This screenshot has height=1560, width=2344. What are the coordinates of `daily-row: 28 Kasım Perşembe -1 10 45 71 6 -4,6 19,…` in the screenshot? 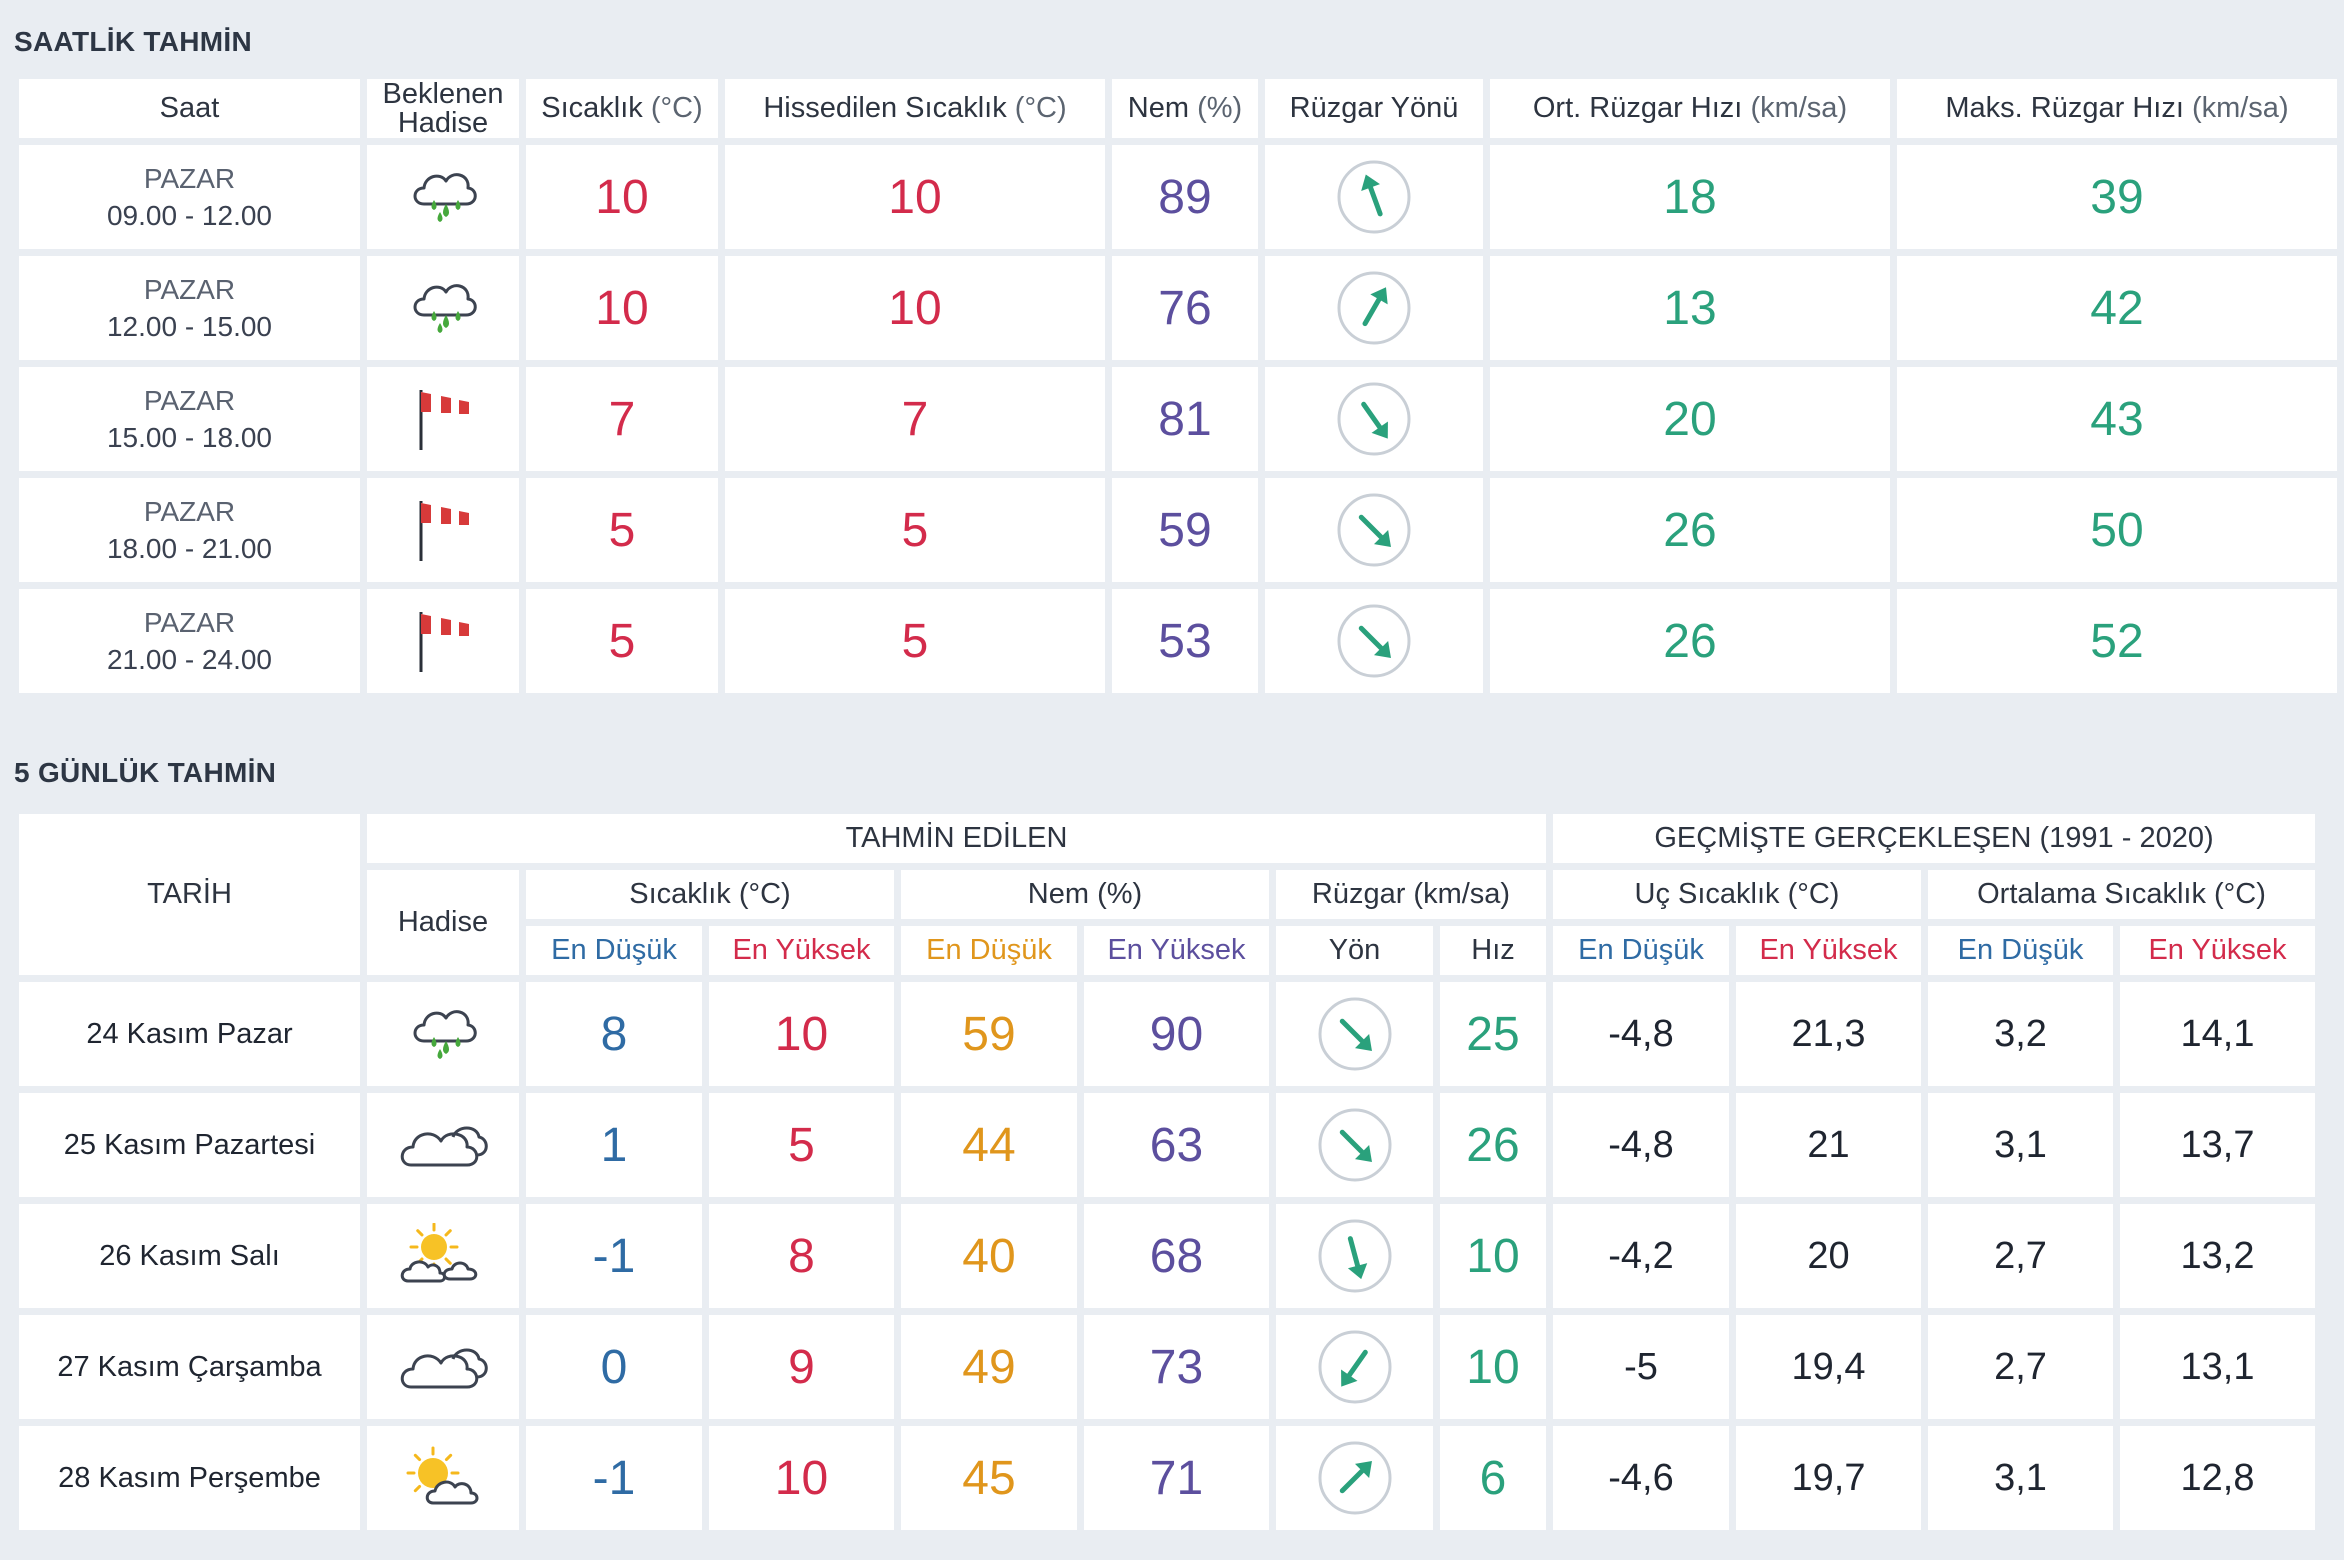 It's located at (1167, 1478).